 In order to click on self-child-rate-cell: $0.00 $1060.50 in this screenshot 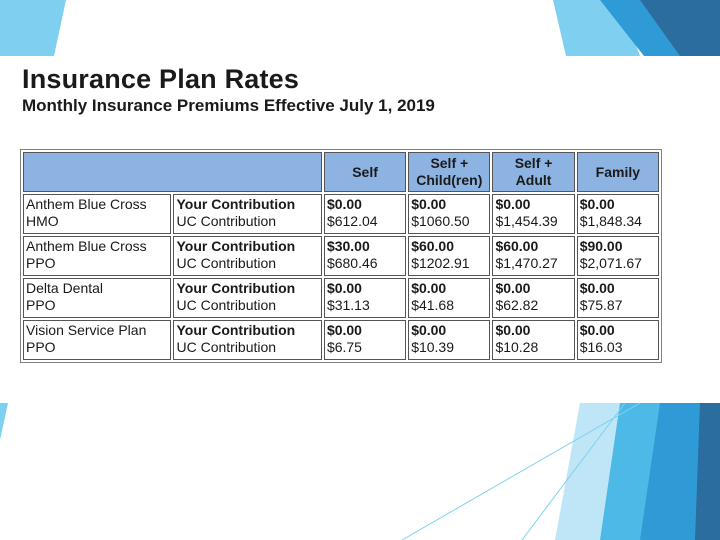, I will do `click(449, 214)`.